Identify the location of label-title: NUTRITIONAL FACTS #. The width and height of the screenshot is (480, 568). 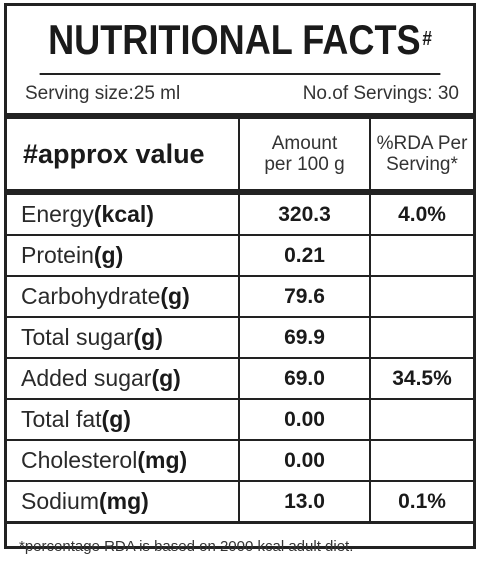
(240, 40).